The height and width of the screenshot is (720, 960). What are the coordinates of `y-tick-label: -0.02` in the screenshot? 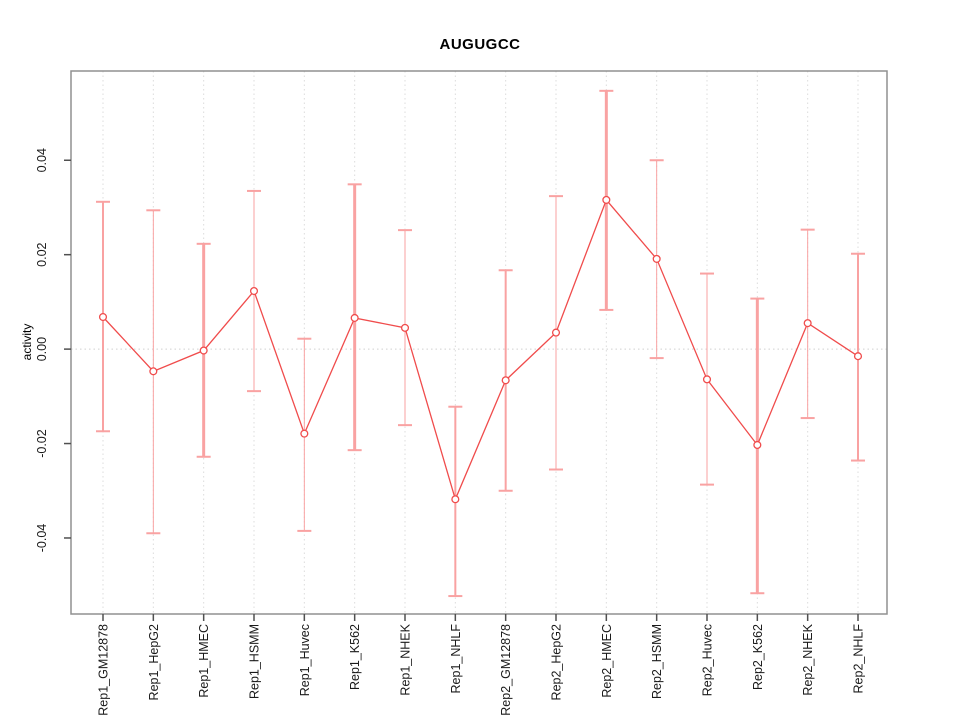 It's located at (42, 443).